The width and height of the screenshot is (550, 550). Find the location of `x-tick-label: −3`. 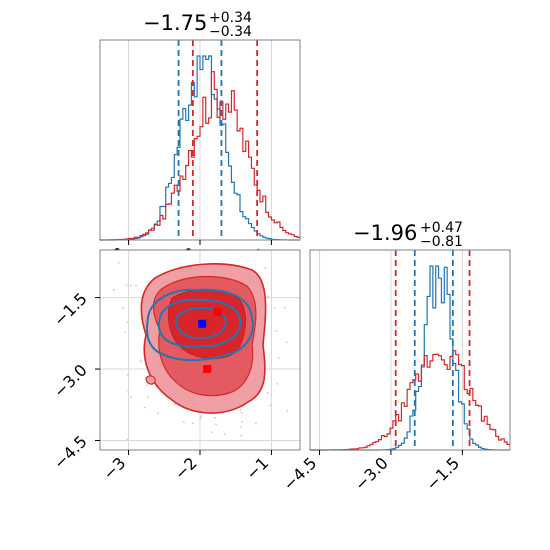

x-tick-label: −3 is located at coordinates (114, 468).